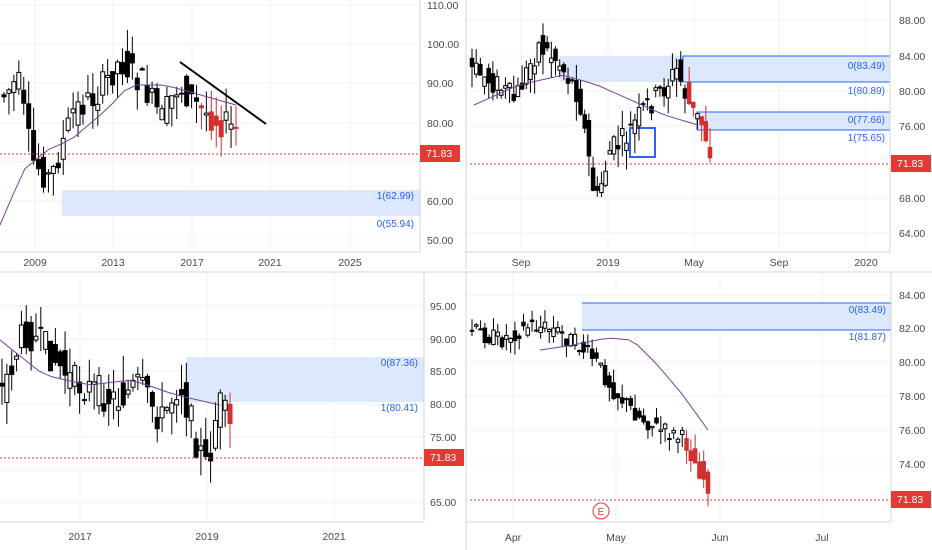 This screenshot has height=550, width=932. What do you see at coordinates (601, 511) in the screenshot?
I see `earnings-event-marker: E` at bounding box center [601, 511].